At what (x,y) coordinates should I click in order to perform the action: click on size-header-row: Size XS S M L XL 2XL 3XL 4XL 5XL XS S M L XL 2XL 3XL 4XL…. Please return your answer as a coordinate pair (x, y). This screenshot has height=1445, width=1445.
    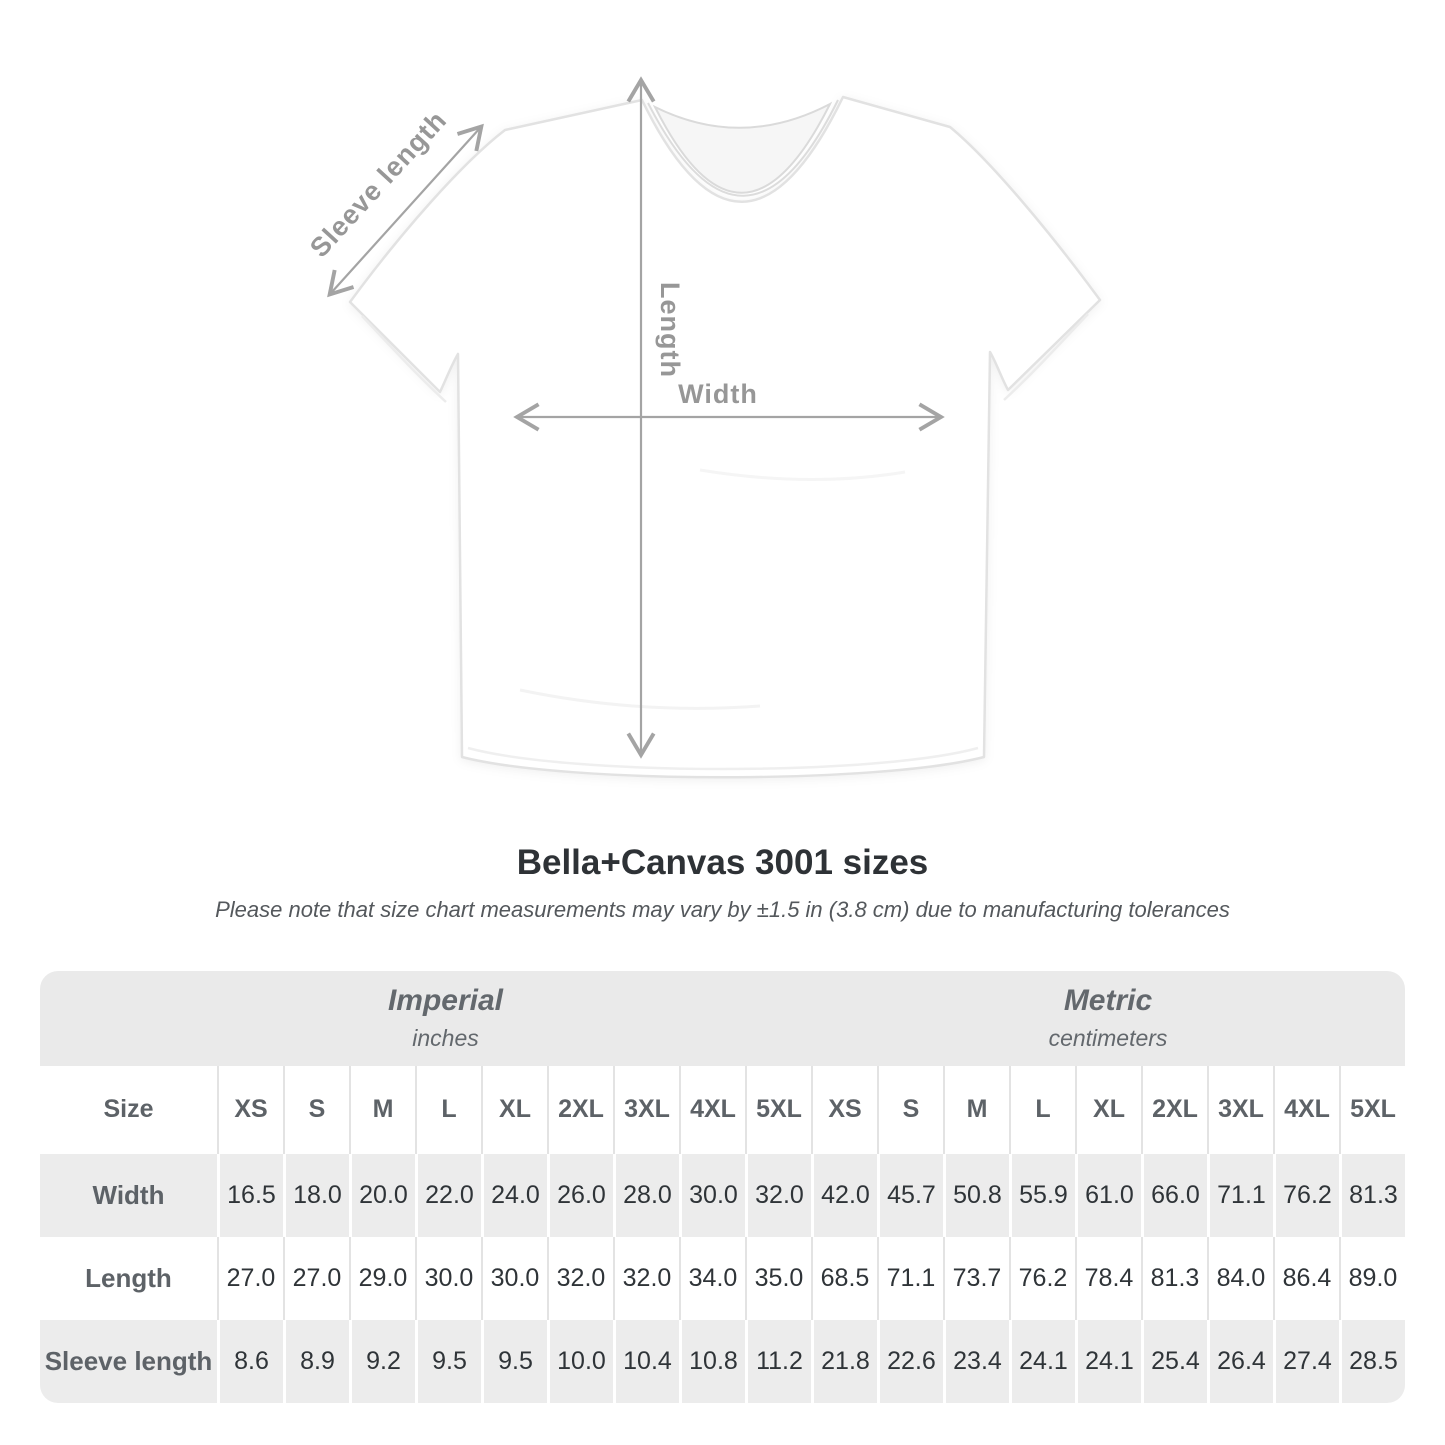
    Looking at the image, I should click on (722, 1109).